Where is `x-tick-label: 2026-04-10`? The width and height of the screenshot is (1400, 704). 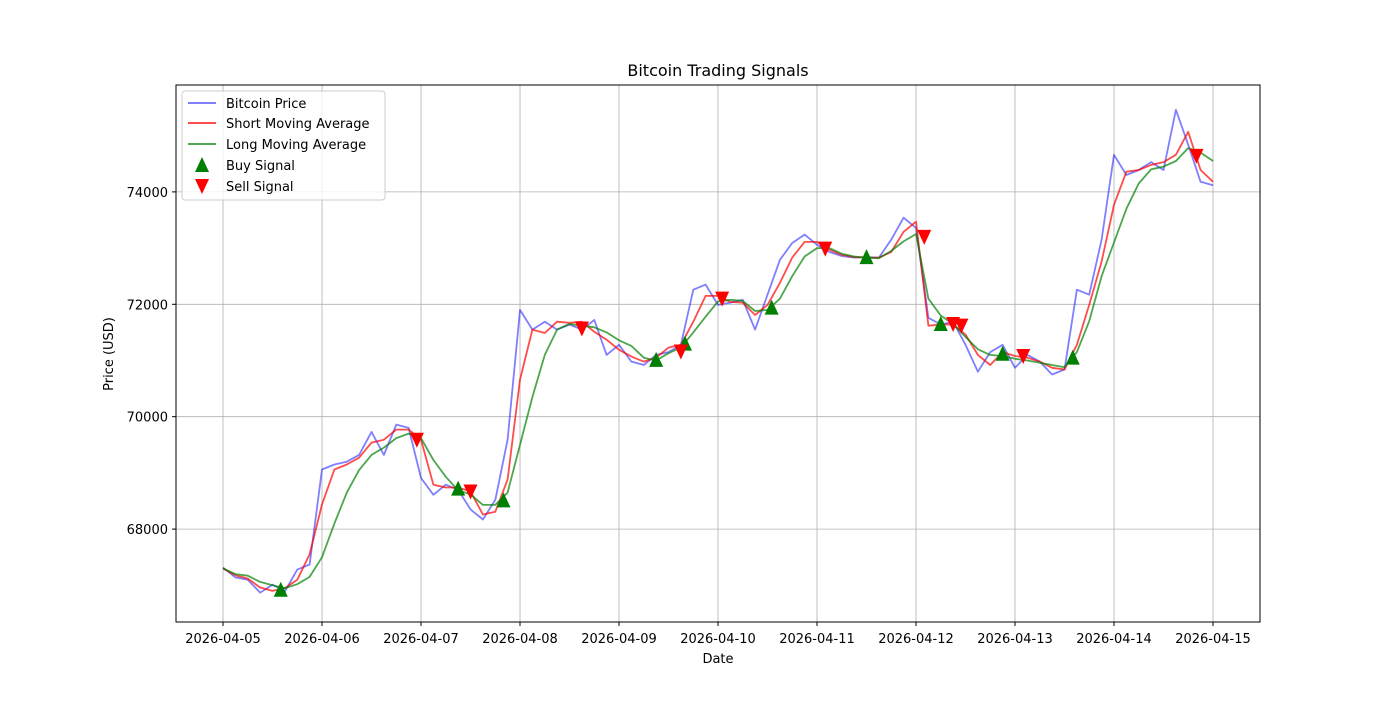
x-tick-label: 2026-04-10 is located at coordinates (718, 639).